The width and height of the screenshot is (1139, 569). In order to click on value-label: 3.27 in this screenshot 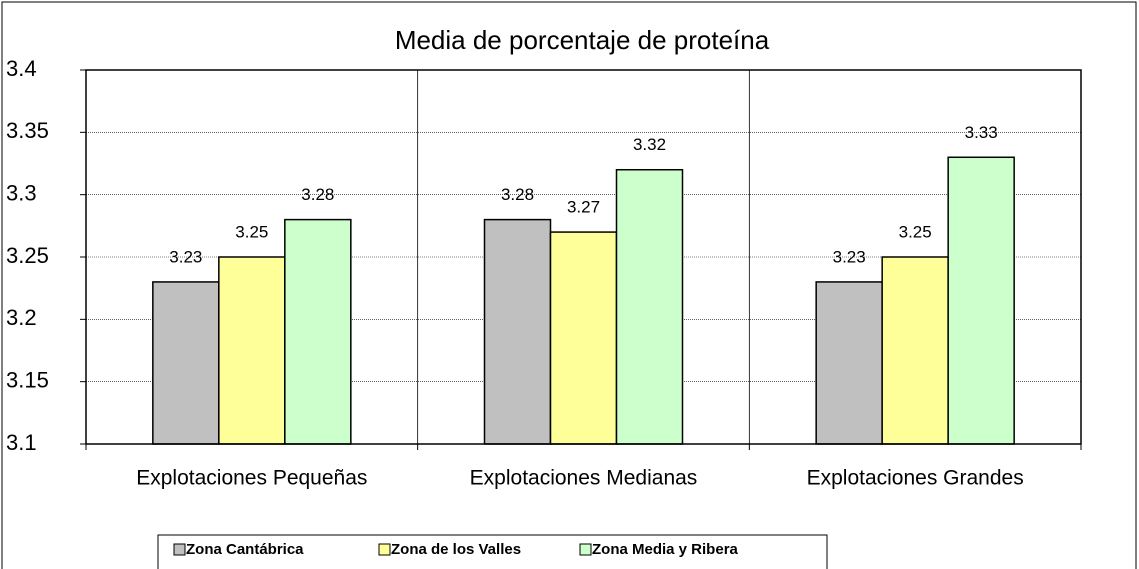, I will do `click(583, 207)`.